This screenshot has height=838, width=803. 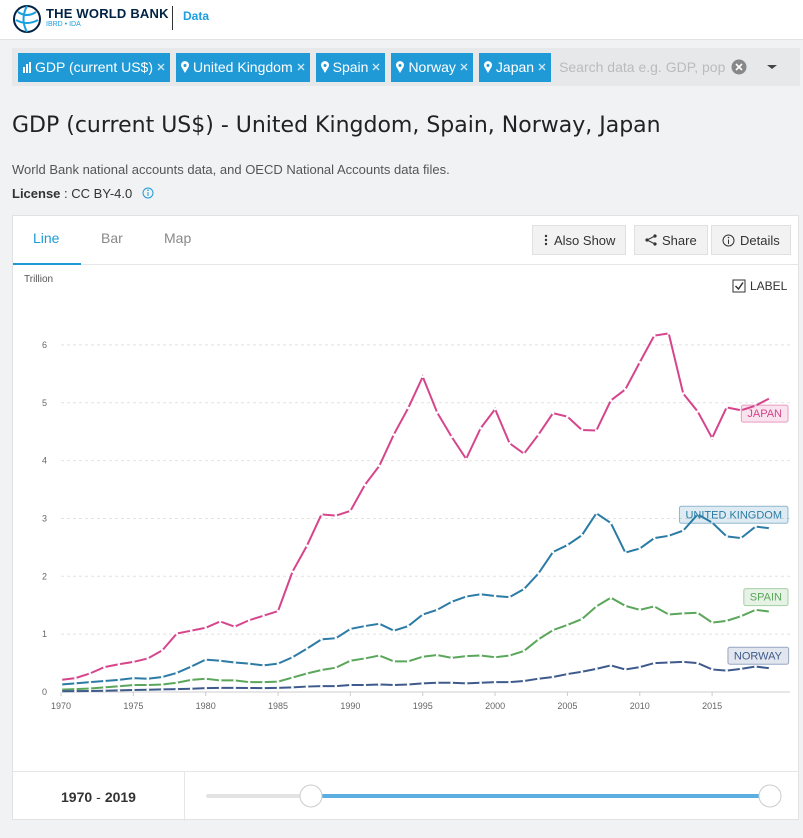 I want to click on x-tick-label: 2015, so click(x=712, y=706).